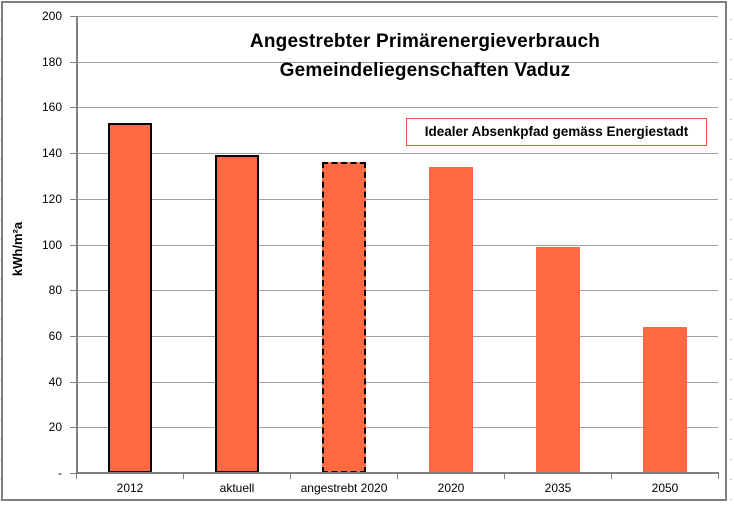 The width and height of the screenshot is (734, 510). I want to click on x-axis-label-2050: 2050, so click(665, 488).